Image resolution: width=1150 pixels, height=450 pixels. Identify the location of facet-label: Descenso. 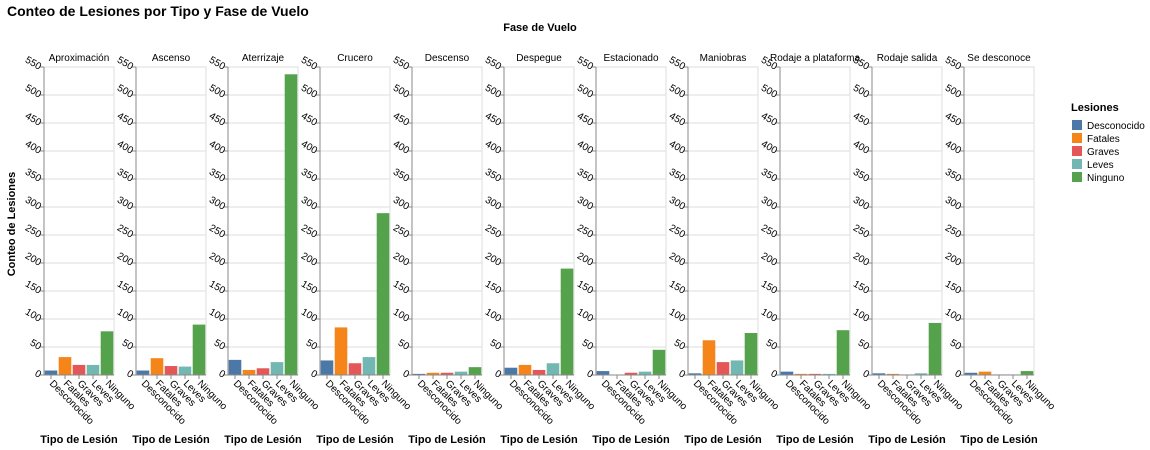
(447, 58).